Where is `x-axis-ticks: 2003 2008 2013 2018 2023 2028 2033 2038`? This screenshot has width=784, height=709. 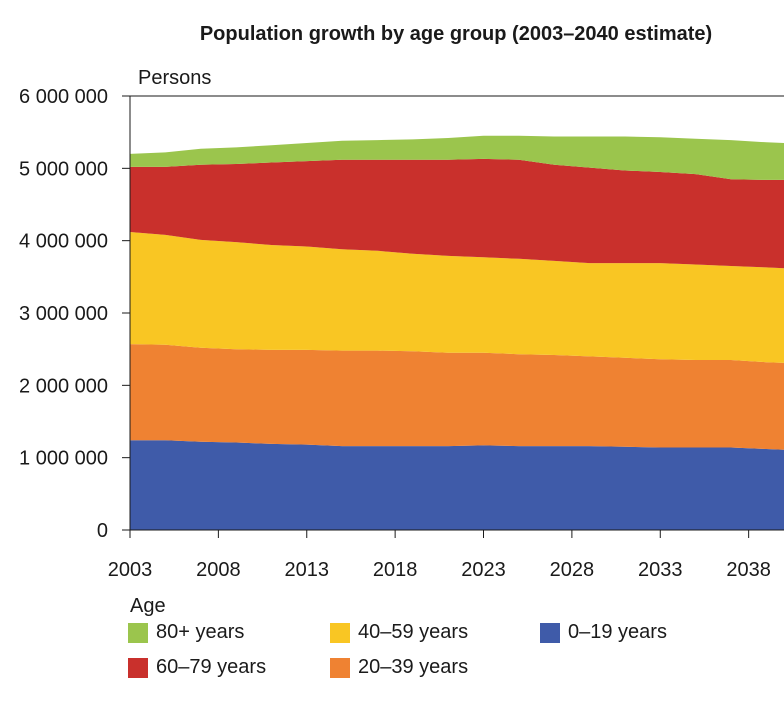 x-axis-ticks: 2003 2008 2013 2018 2023 2028 2033 2038 is located at coordinates (439, 555).